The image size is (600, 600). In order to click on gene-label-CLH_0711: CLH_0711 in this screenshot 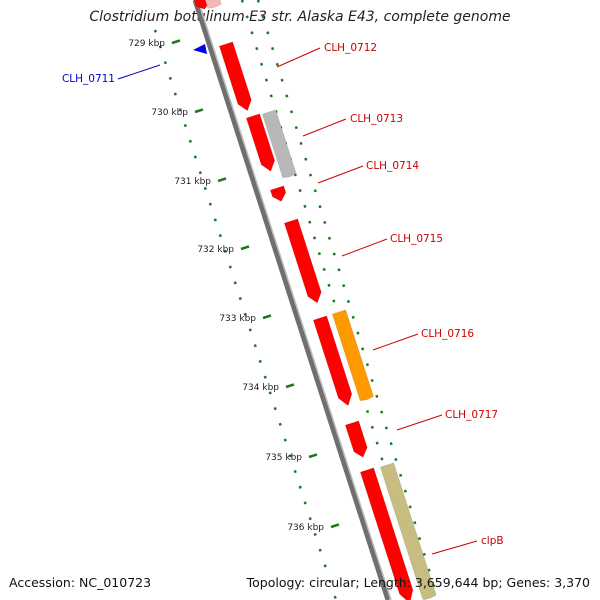, I will do `click(88, 79)`.